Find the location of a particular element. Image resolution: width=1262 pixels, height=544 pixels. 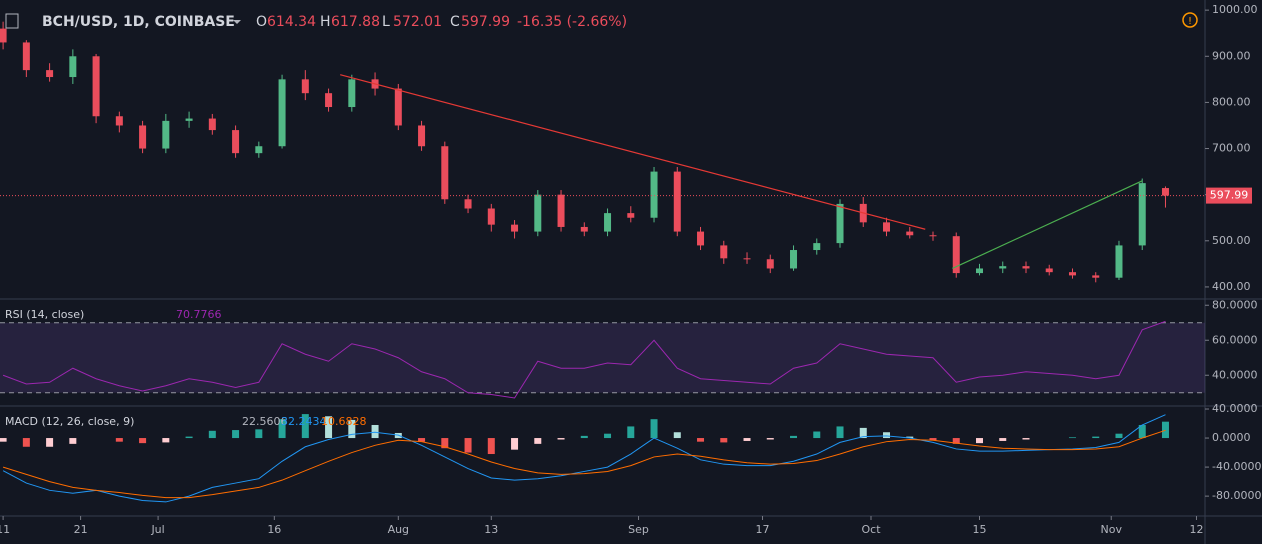

x-tick-label: 13 is located at coordinates (491, 529).